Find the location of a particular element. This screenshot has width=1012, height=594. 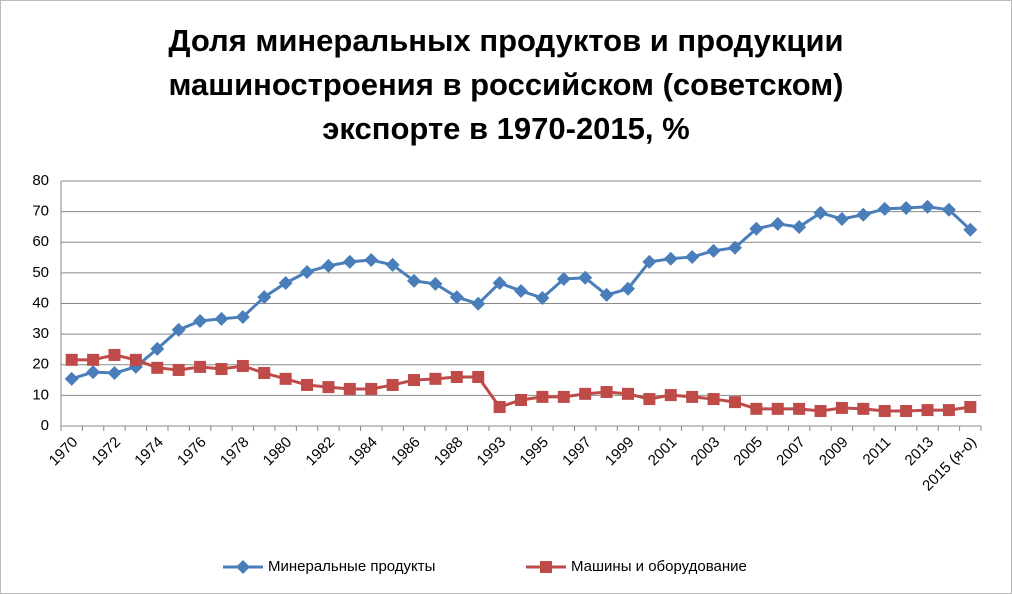

x-tick-label: 1980 is located at coordinates (278, 452).